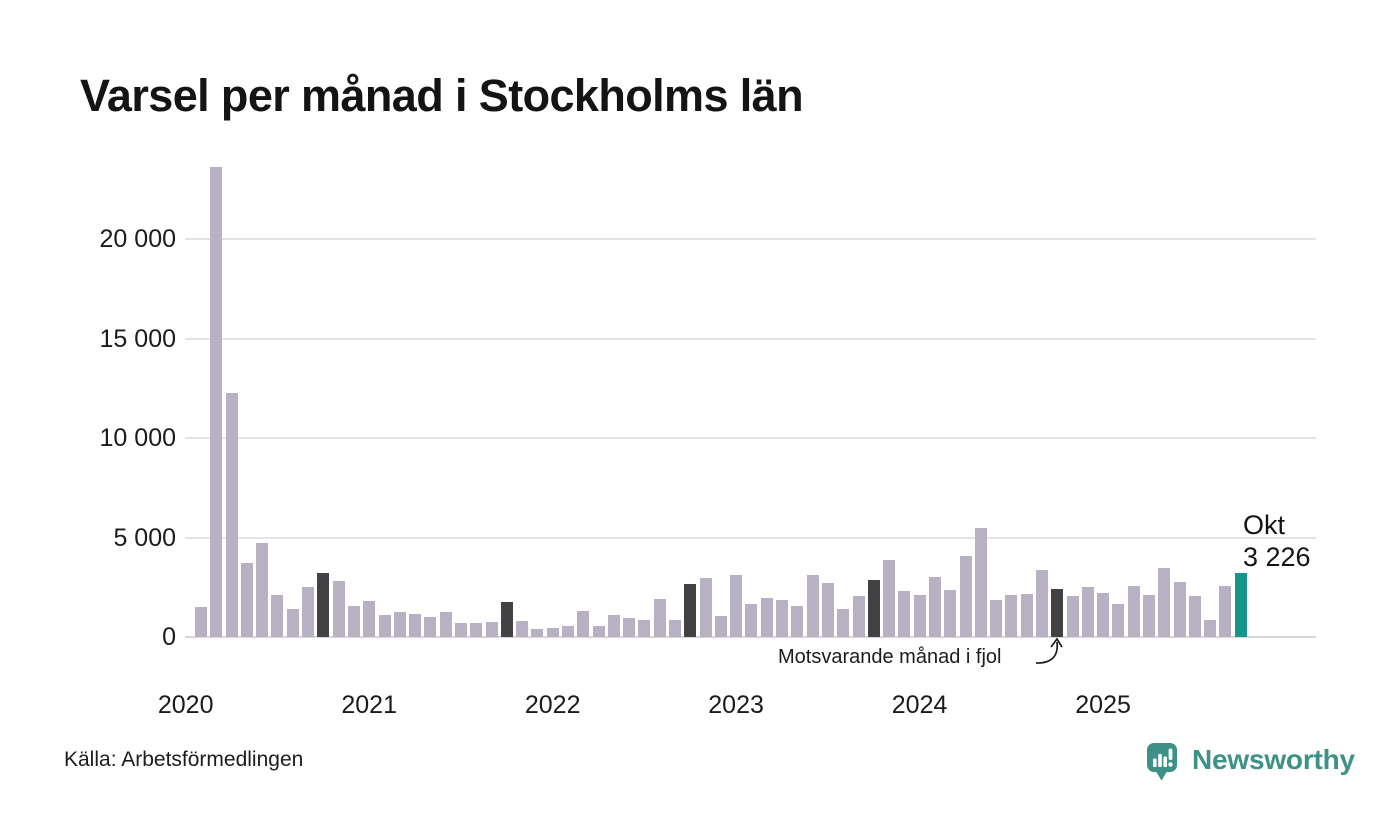  Describe the element at coordinates (185, 705) in the screenshot. I see `x-axis-year-label-2020: 2020` at that location.